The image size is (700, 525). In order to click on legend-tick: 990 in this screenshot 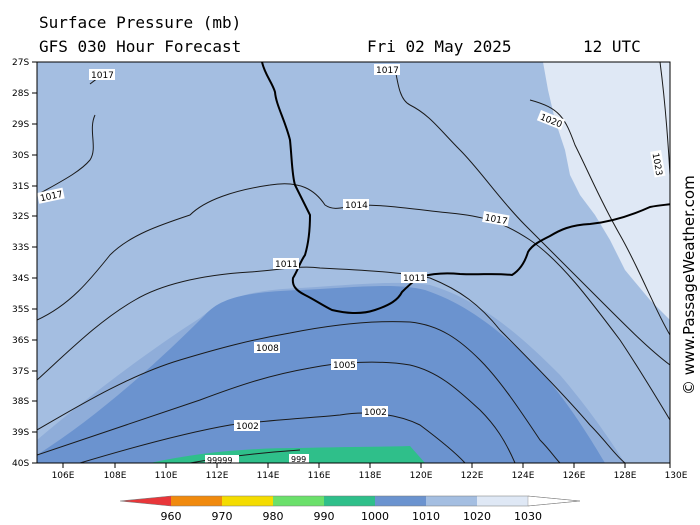, I will do `click(324, 516)`.